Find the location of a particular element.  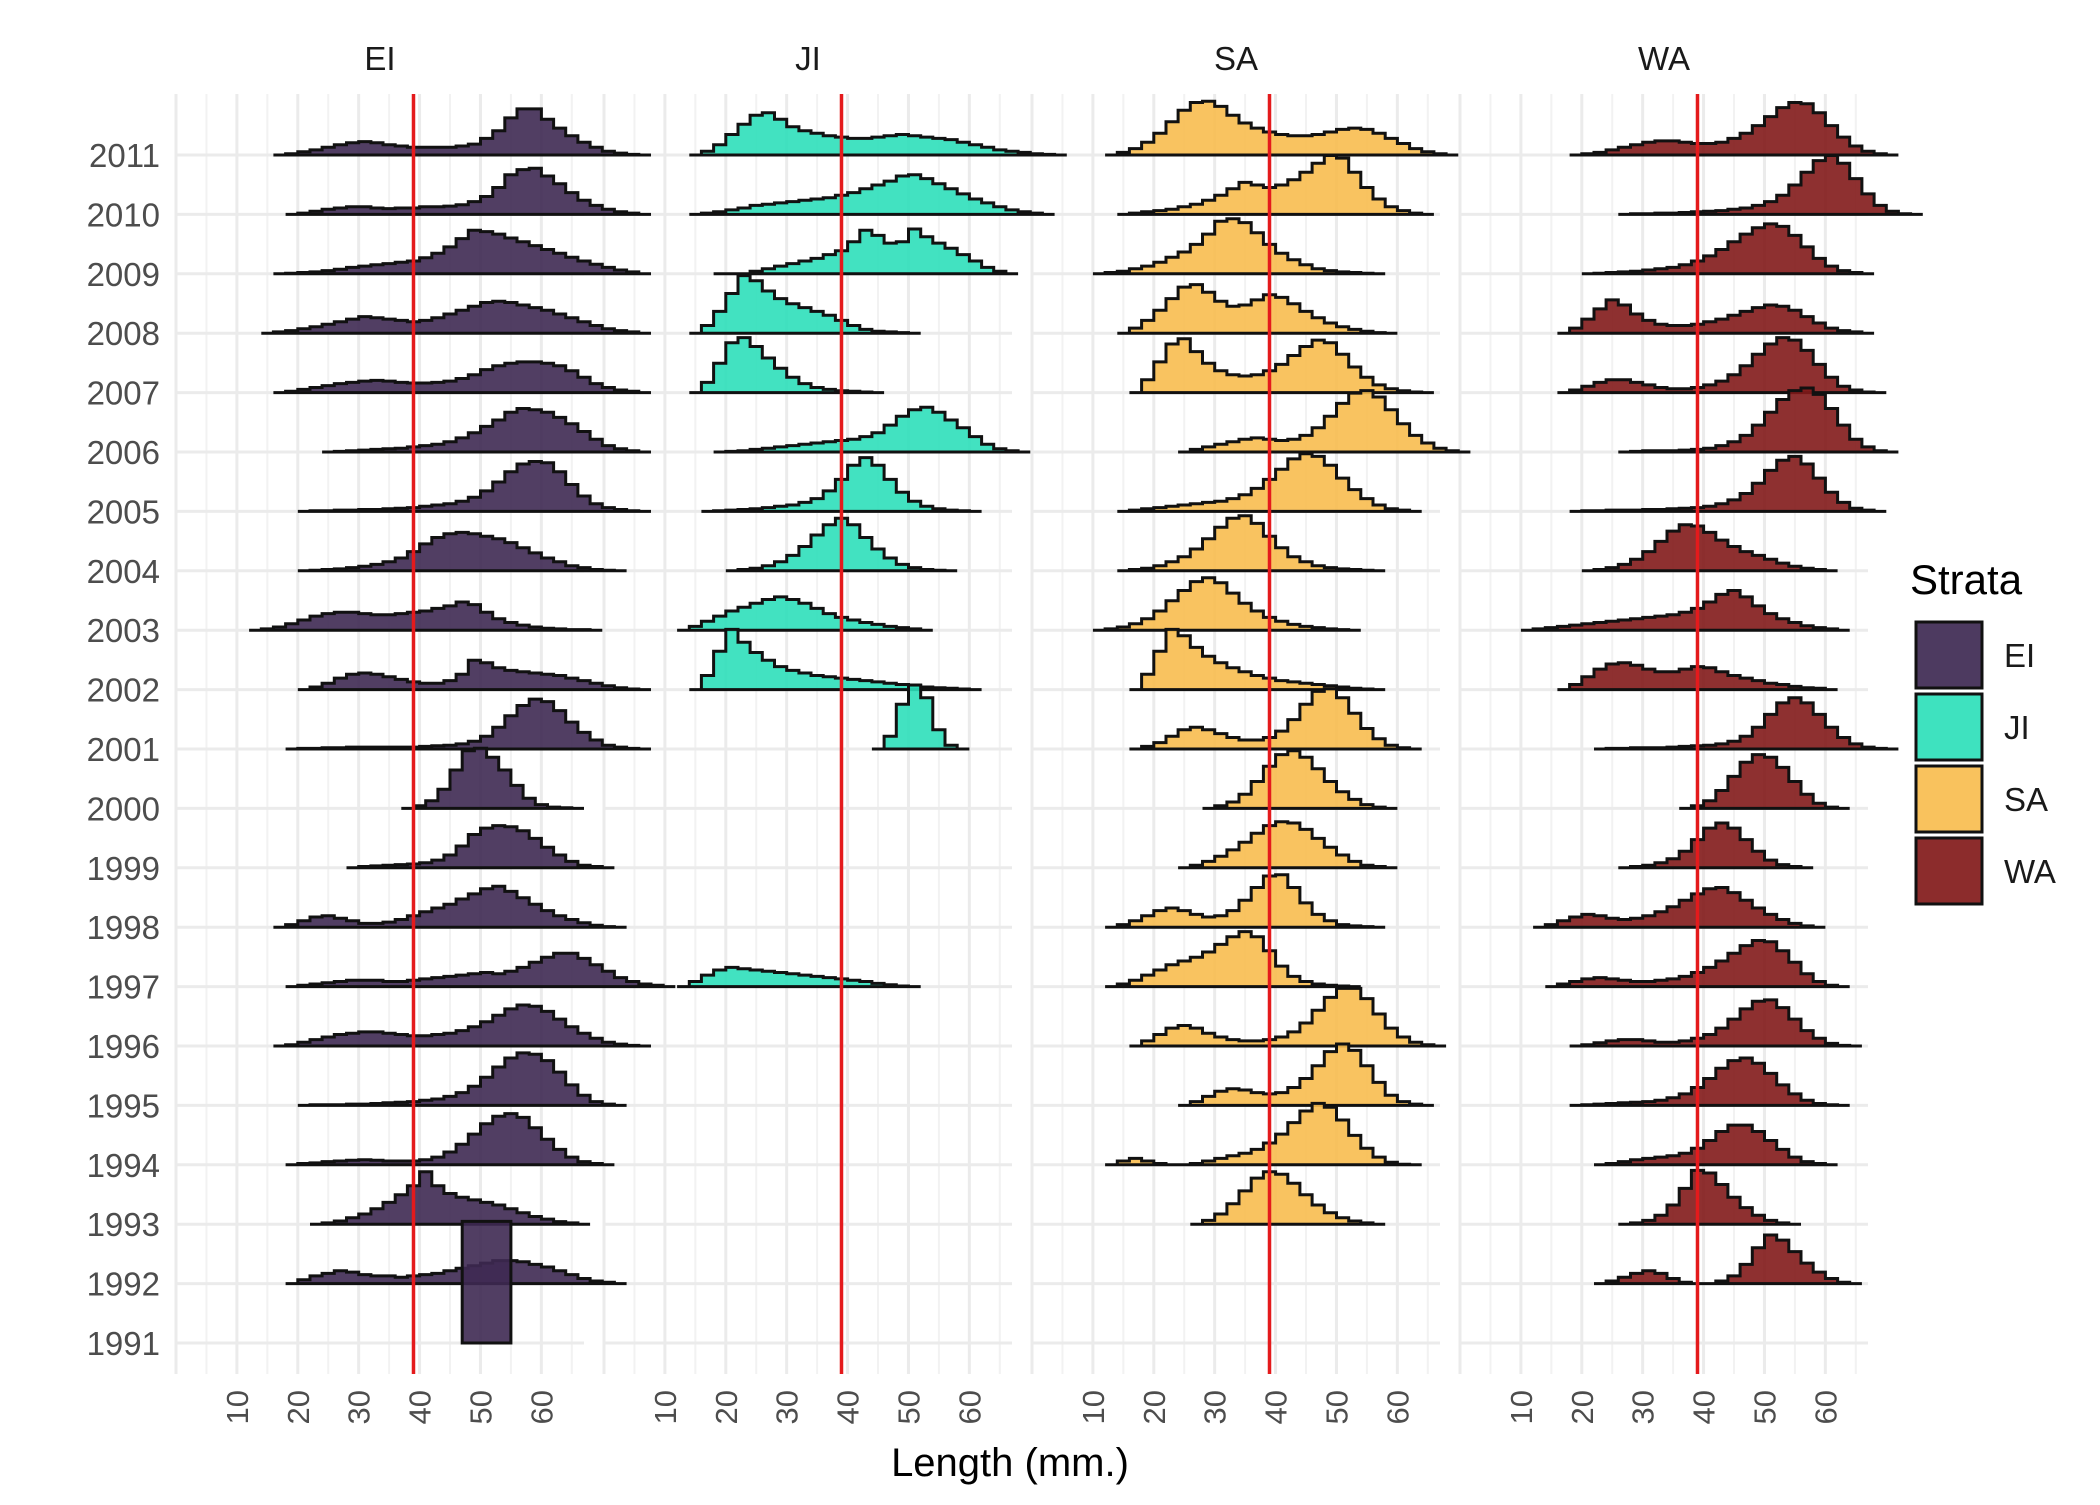

ridge-WA-2009 is located at coordinates (1728, 249).